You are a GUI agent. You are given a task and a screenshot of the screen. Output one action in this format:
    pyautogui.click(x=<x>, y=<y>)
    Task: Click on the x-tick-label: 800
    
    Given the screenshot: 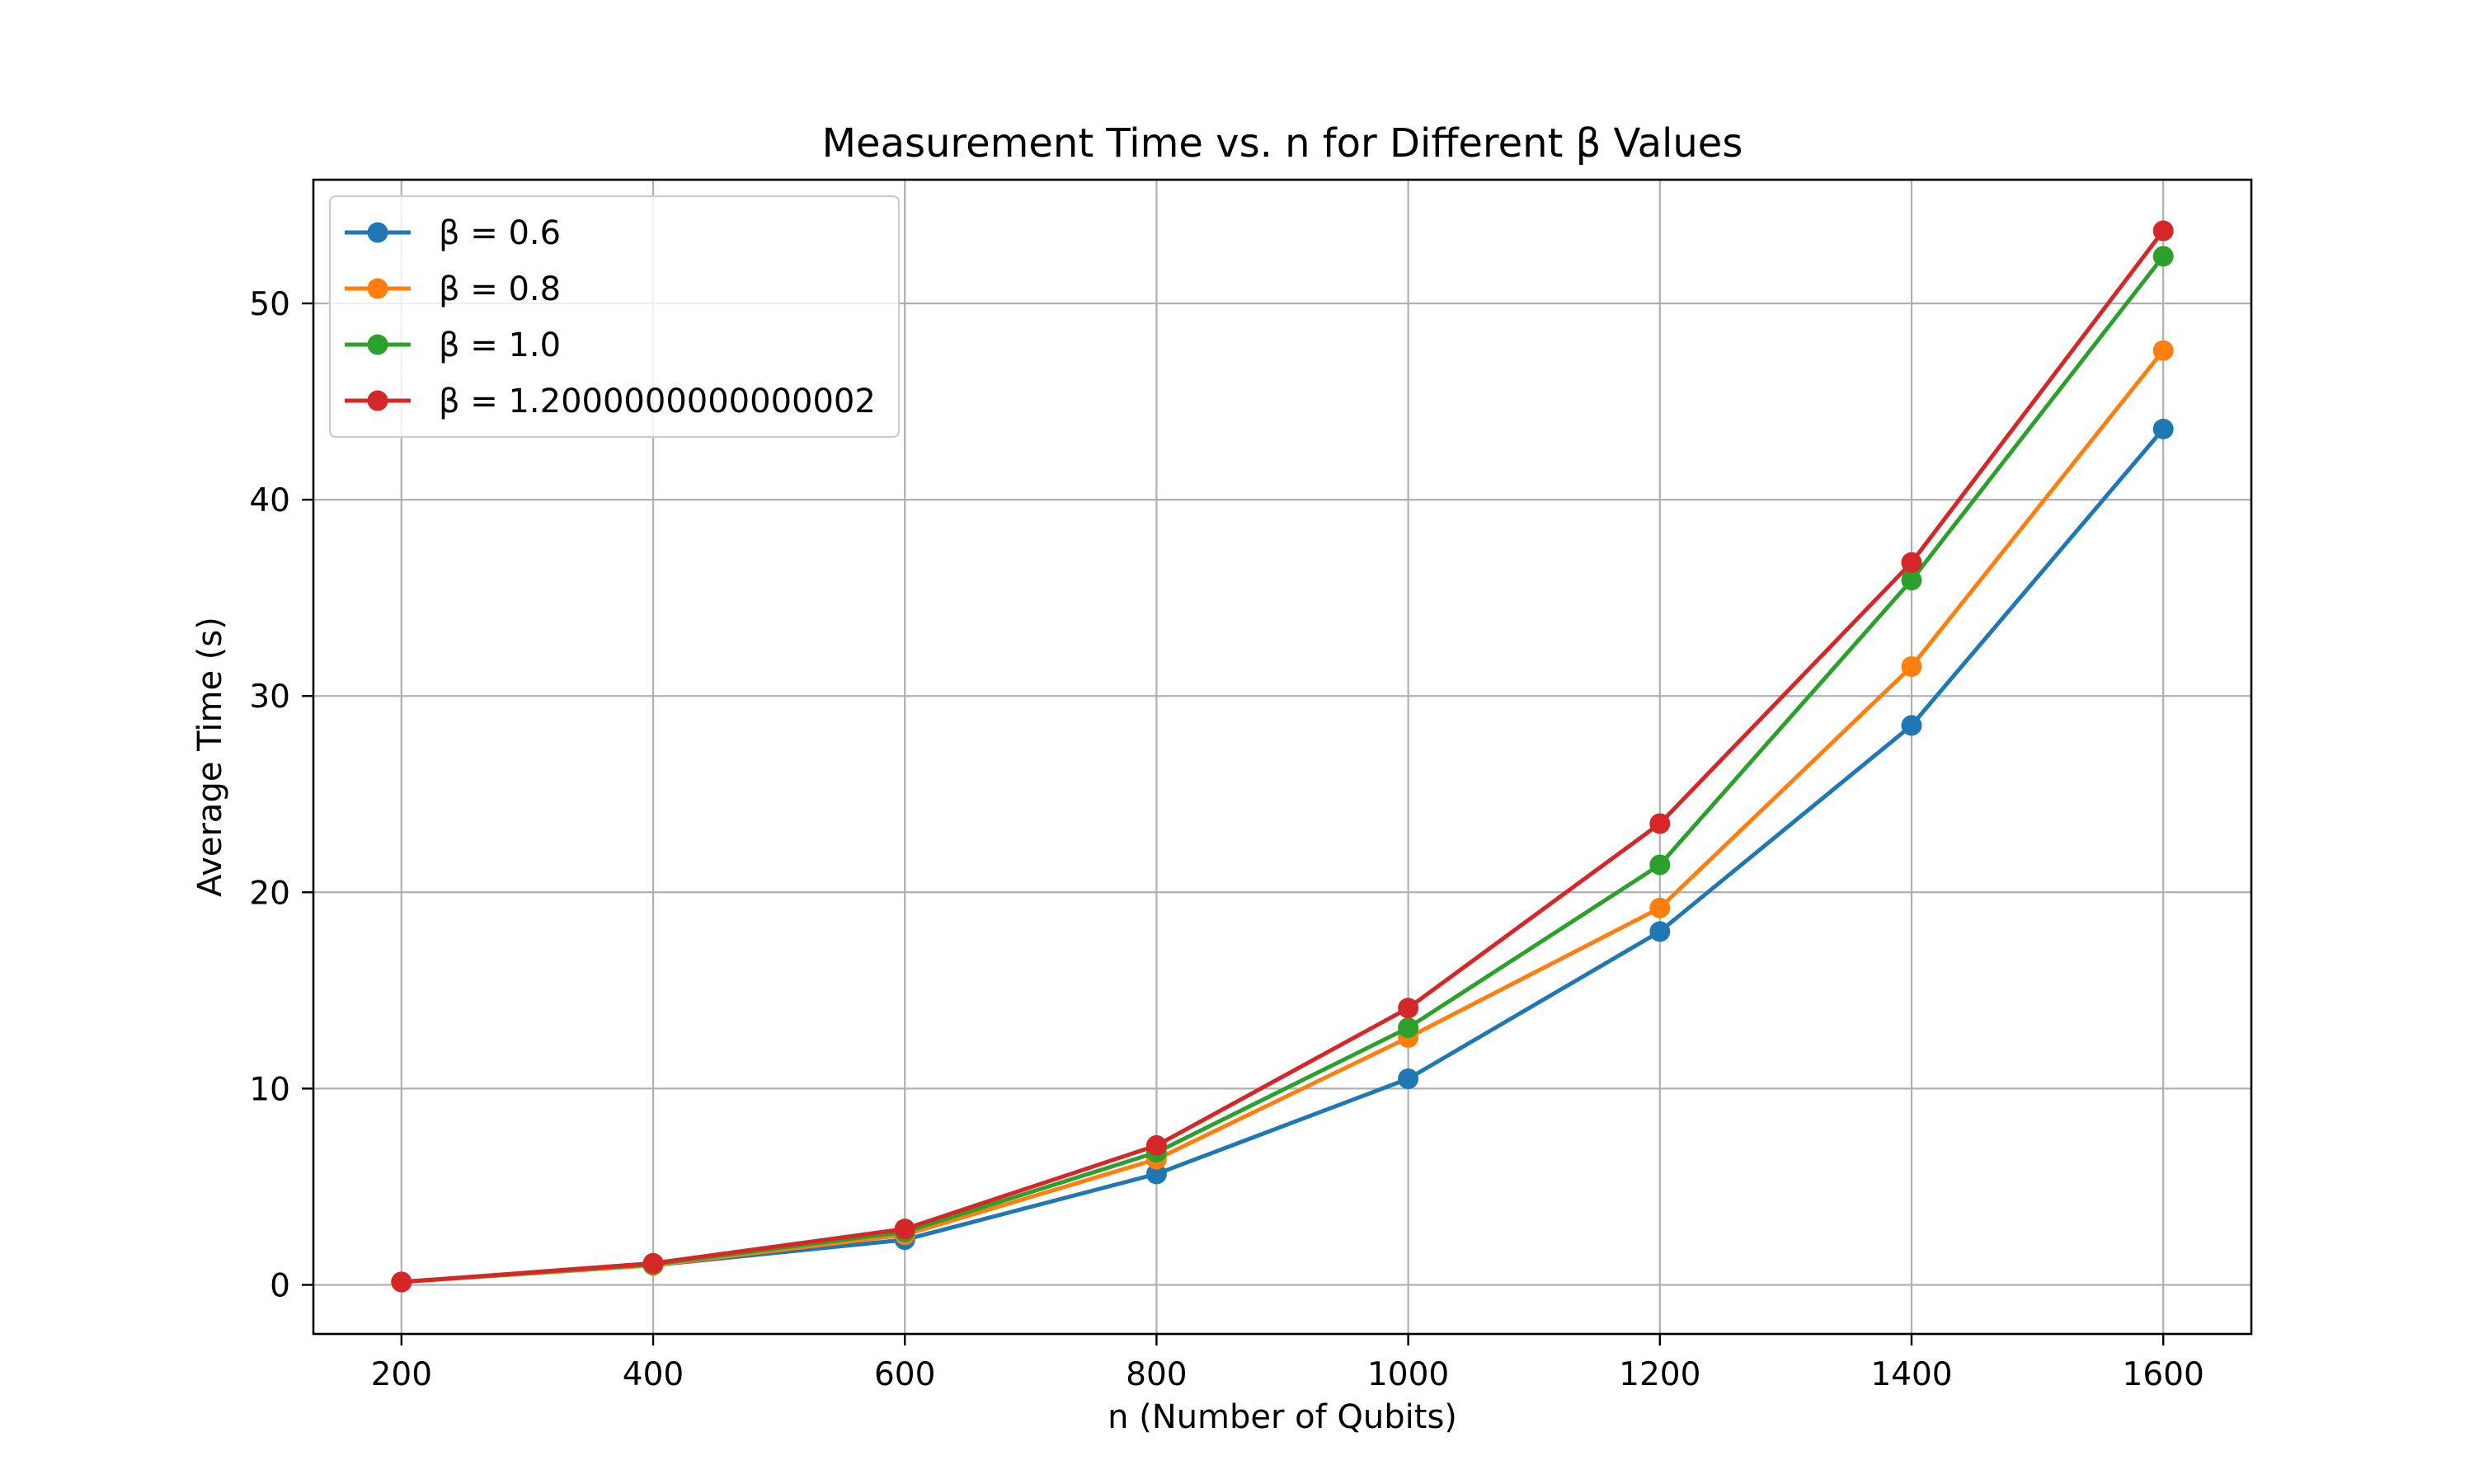 What is the action you would take?
    pyautogui.click(x=1156, y=1374)
    